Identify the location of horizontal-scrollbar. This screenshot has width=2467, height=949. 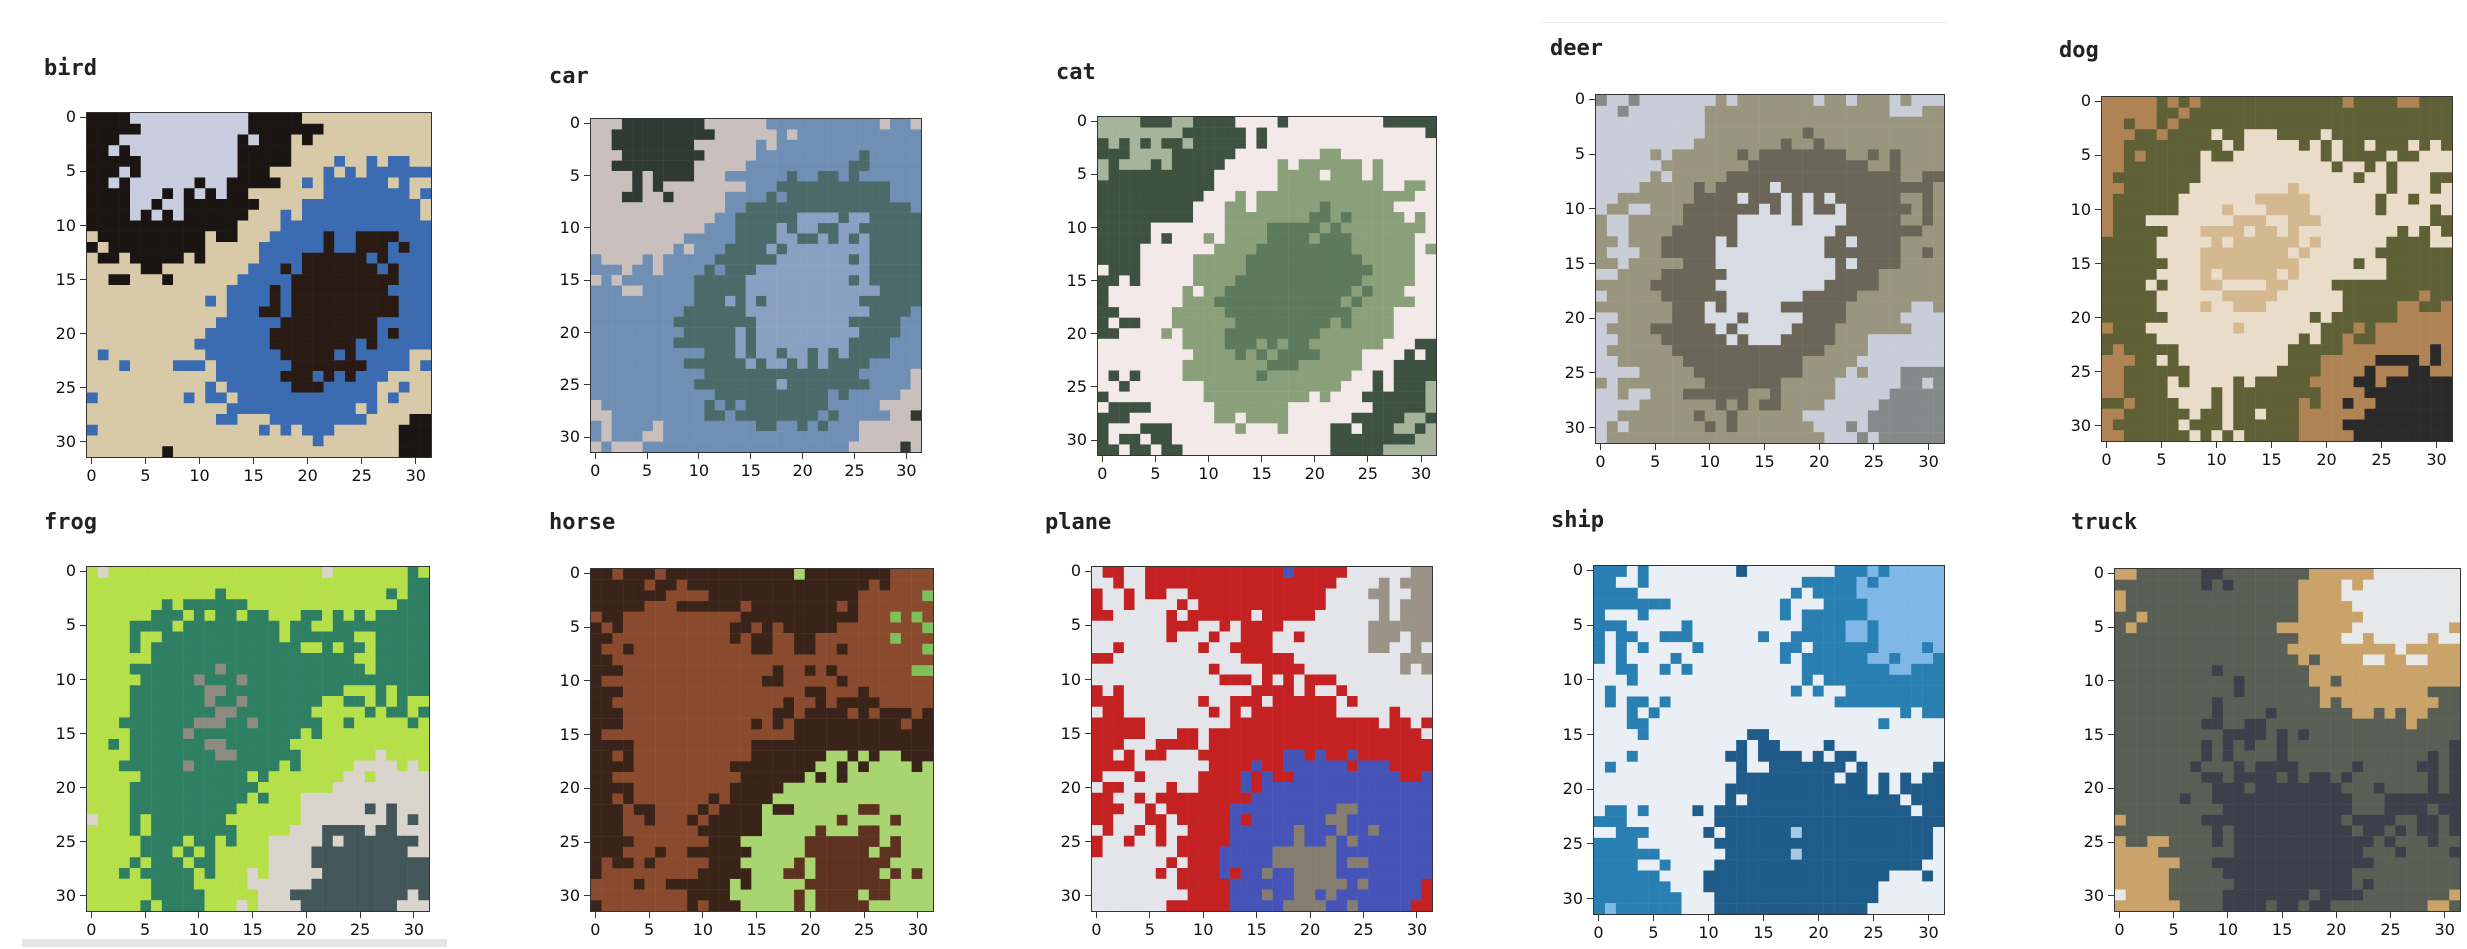
(234, 943).